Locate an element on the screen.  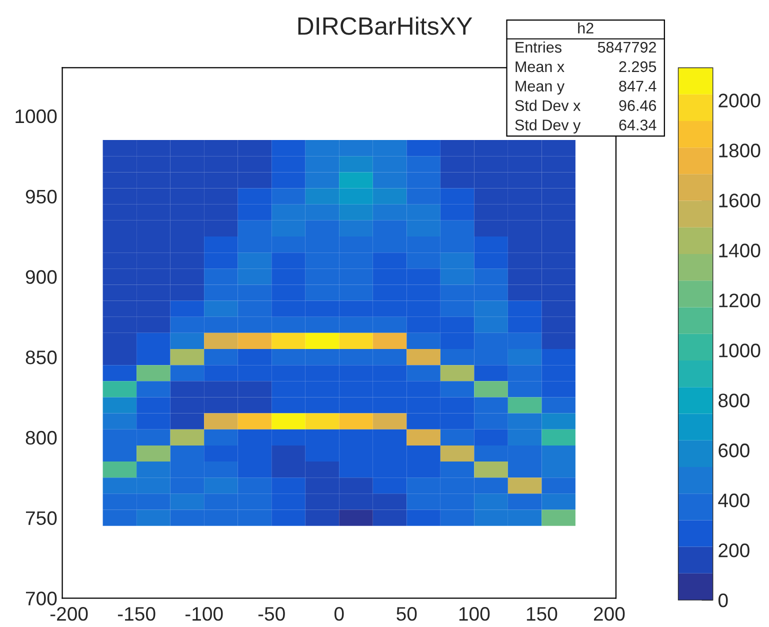
text: 96.46 is located at coordinates (637, 106).